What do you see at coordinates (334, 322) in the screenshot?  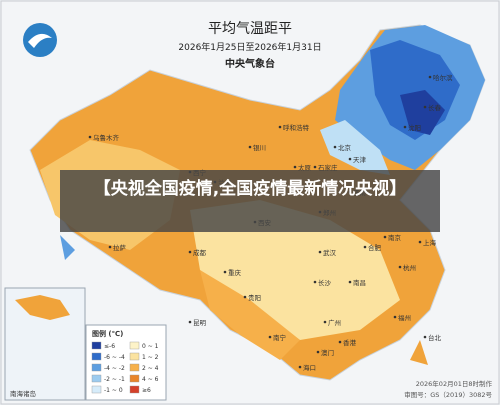 I see `city-label: 广州` at bounding box center [334, 322].